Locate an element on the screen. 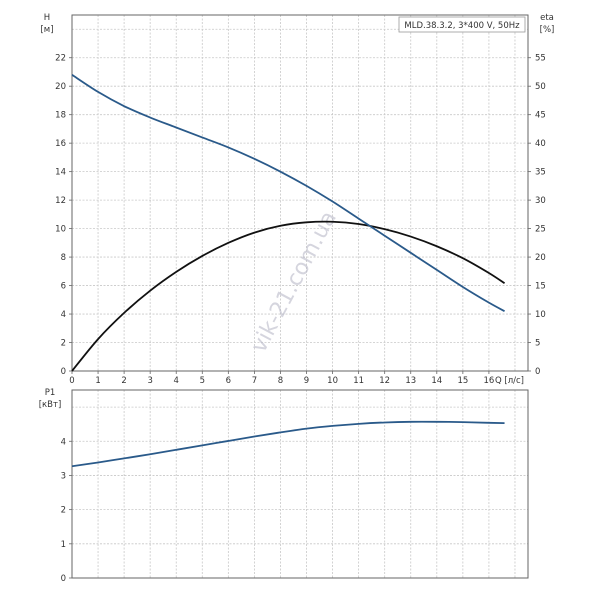 This screenshot has height=600, width=600. y-right-tick-label: 30 is located at coordinates (540, 201).